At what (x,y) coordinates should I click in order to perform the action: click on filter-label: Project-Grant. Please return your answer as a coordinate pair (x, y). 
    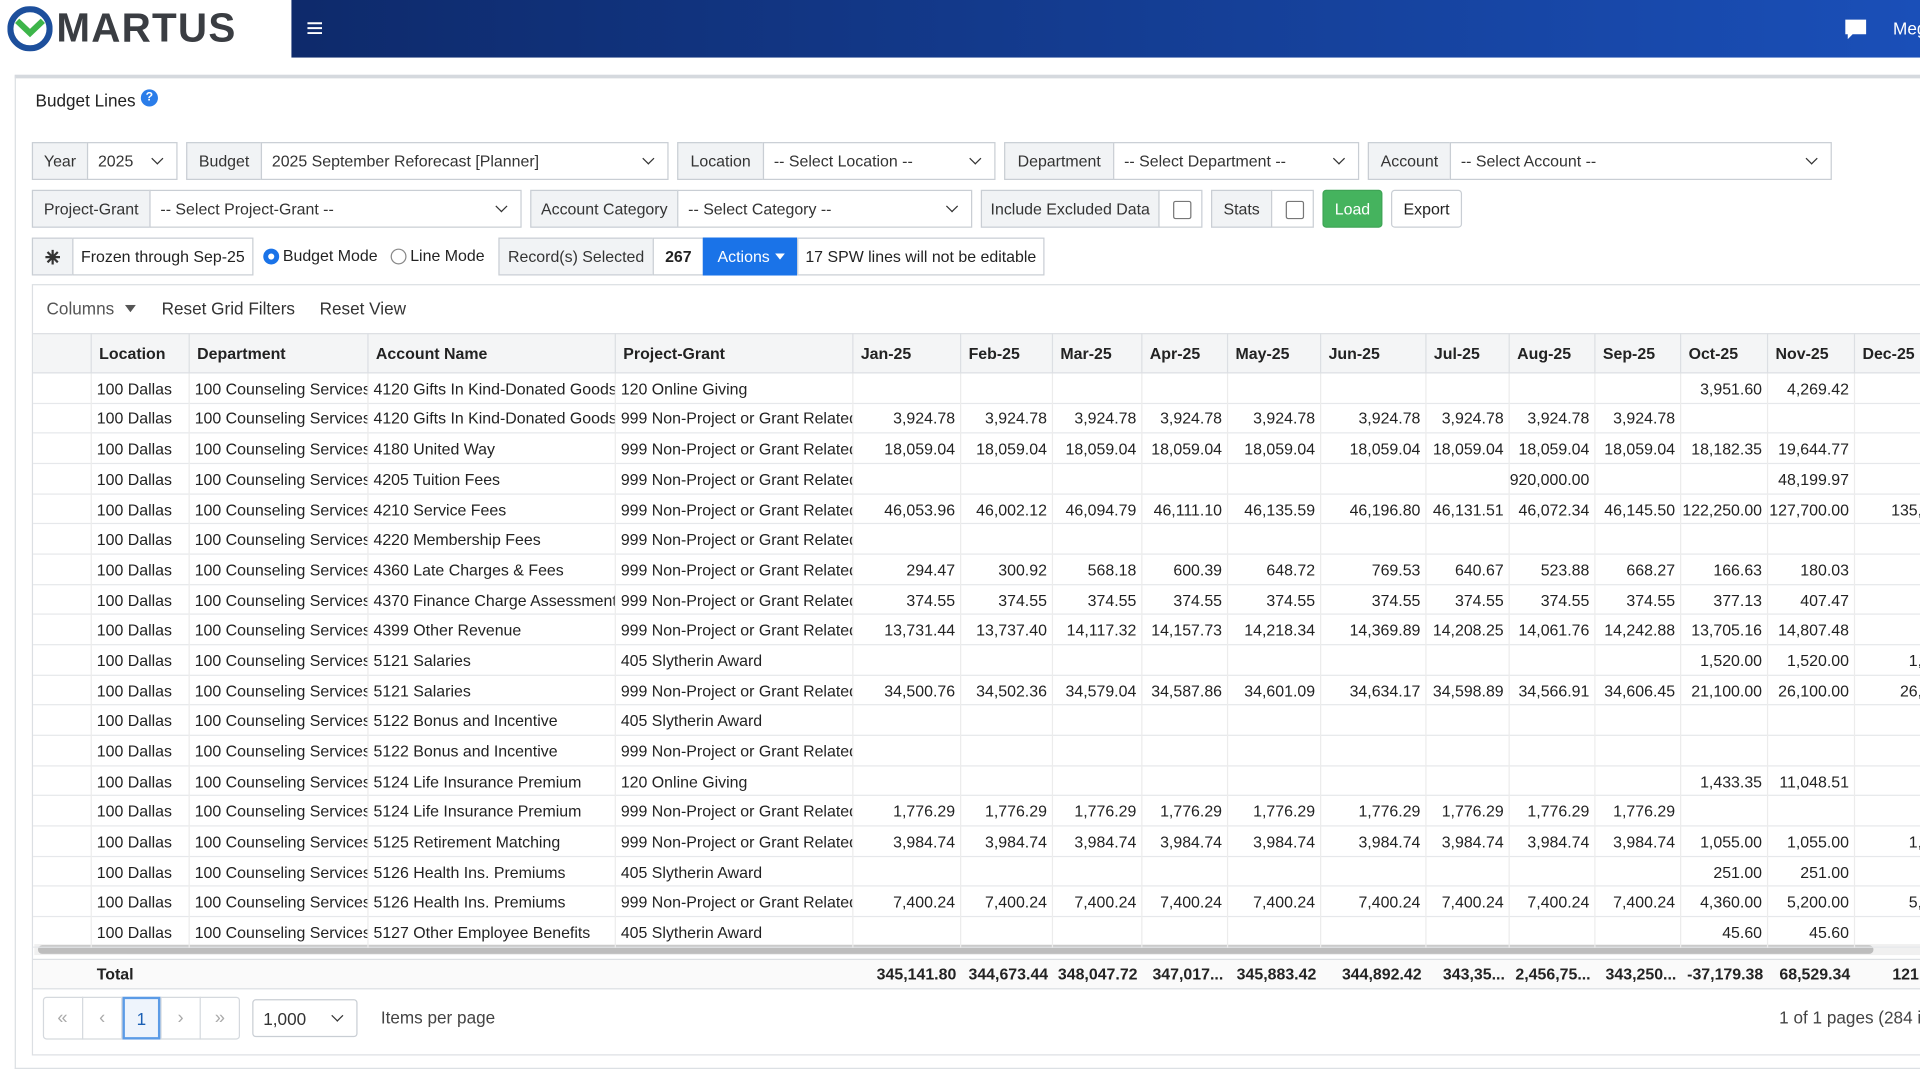
    Looking at the image, I should click on (91, 208).